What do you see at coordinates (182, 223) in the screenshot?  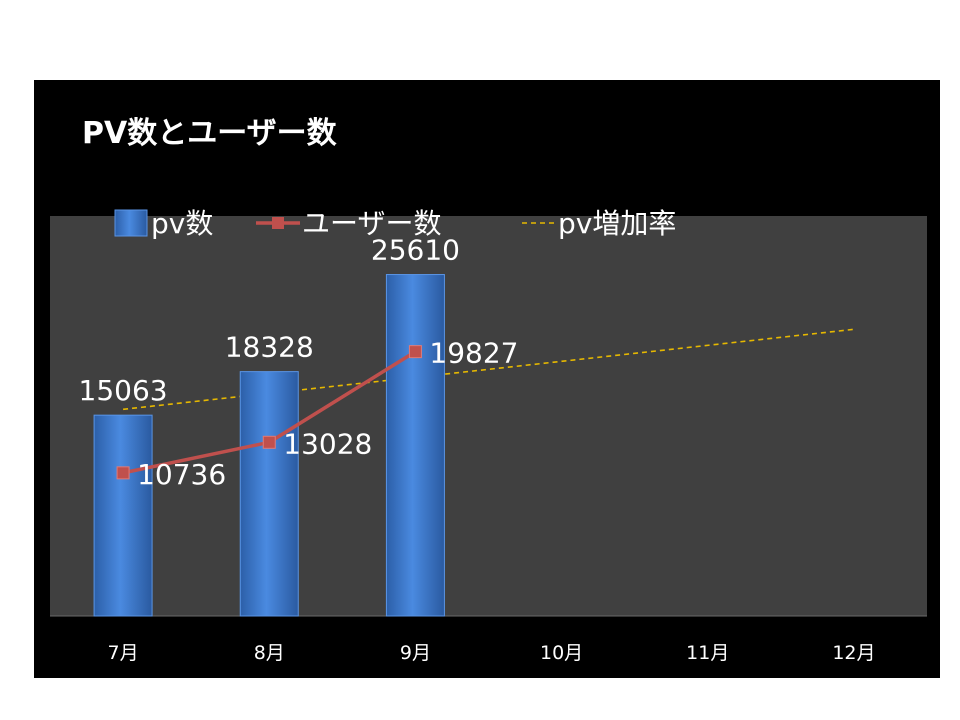 I see `legend-label-pv: pv数` at bounding box center [182, 223].